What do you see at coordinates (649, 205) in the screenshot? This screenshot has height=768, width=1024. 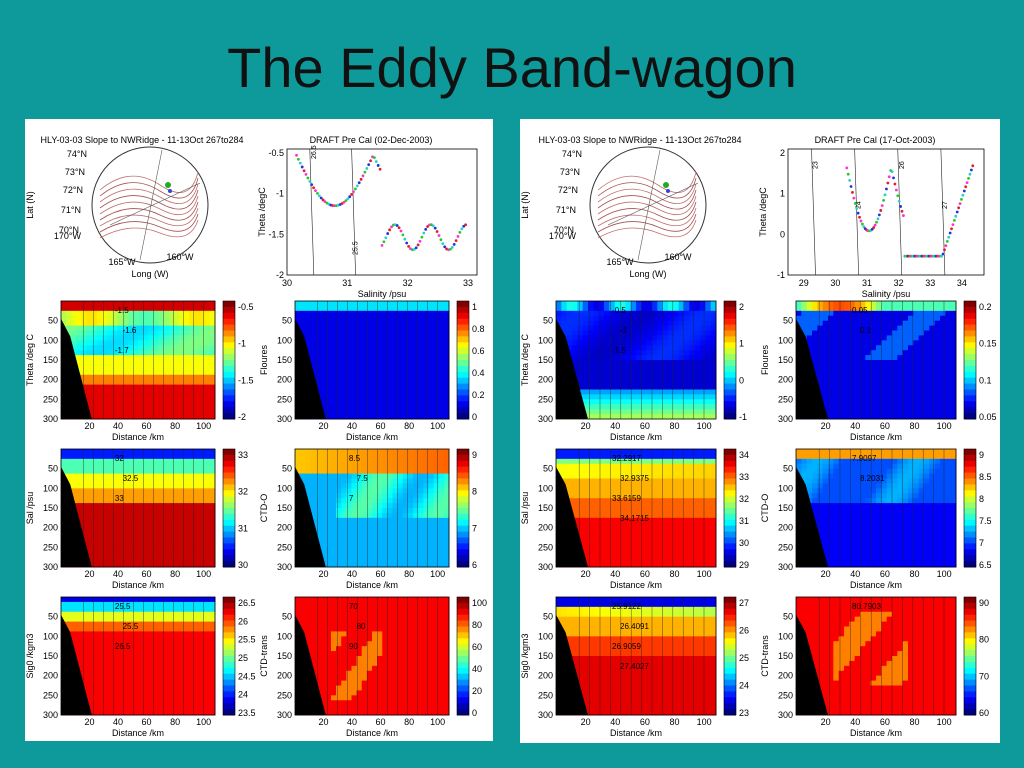 I see `map-gridline-right` at bounding box center [649, 205].